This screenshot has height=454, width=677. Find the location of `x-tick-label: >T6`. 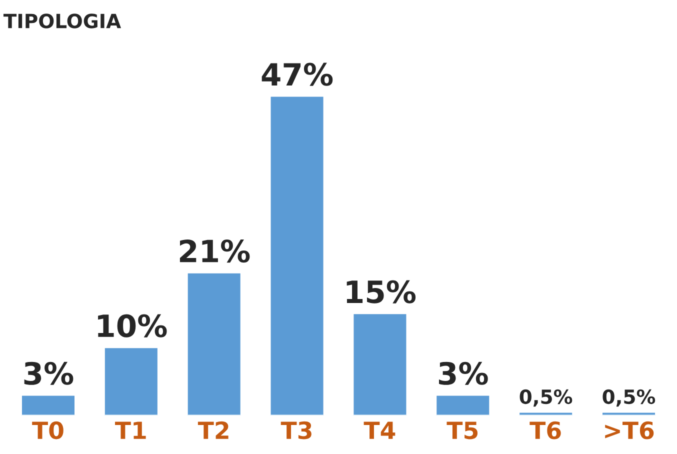

x-tick-label: >T6 is located at coordinates (629, 430).